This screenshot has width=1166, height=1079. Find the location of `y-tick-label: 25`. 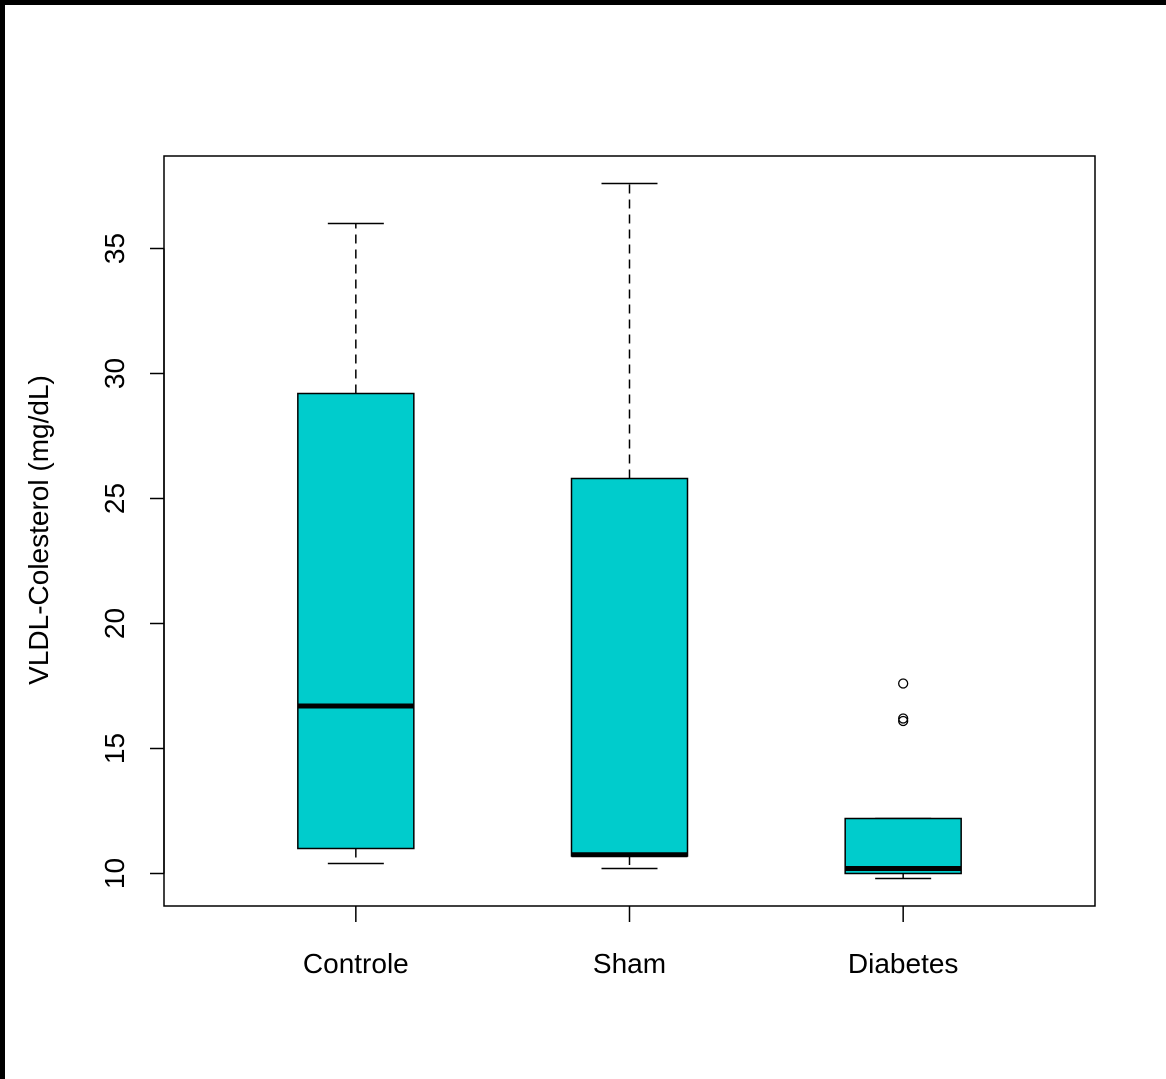

y-tick-label: 25 is located at coordinates (114, 498).